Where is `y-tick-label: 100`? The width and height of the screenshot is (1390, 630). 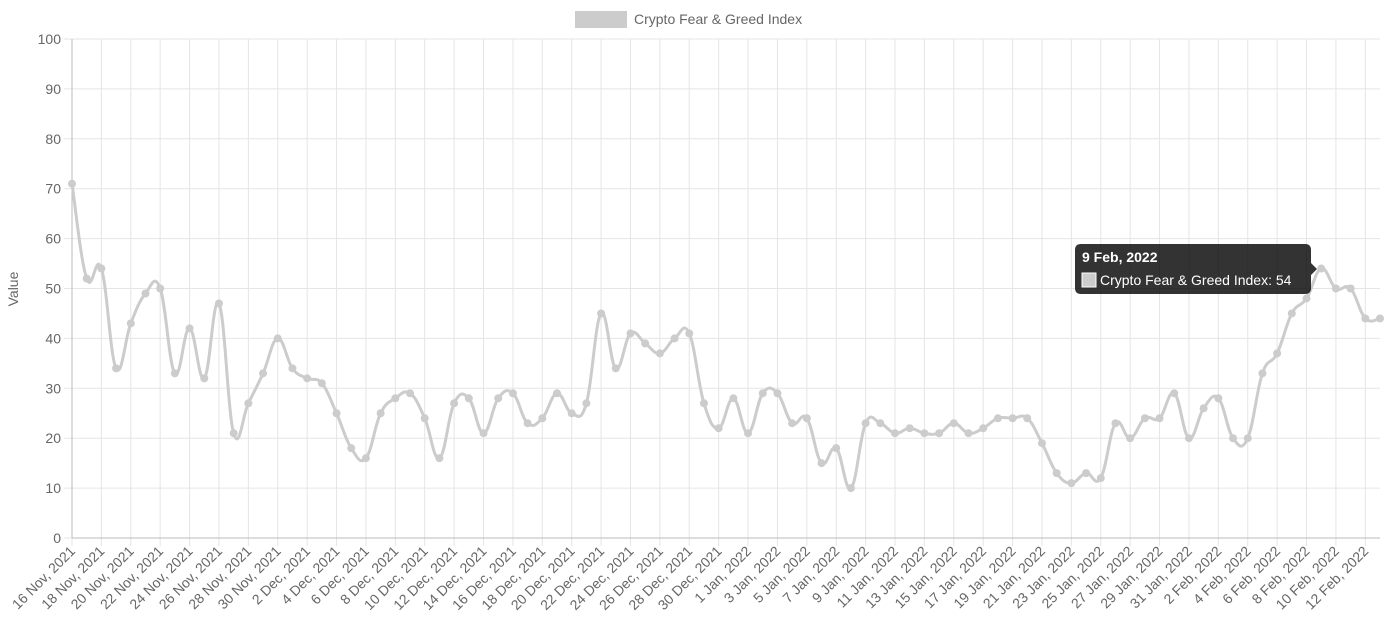
y-tick-label: 100 is located at coordinates (50, 39).